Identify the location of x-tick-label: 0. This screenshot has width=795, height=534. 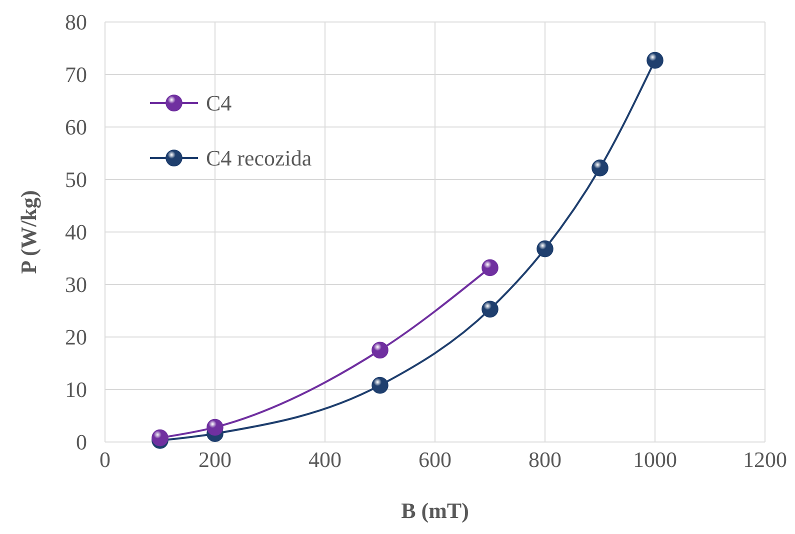
(105, 459).